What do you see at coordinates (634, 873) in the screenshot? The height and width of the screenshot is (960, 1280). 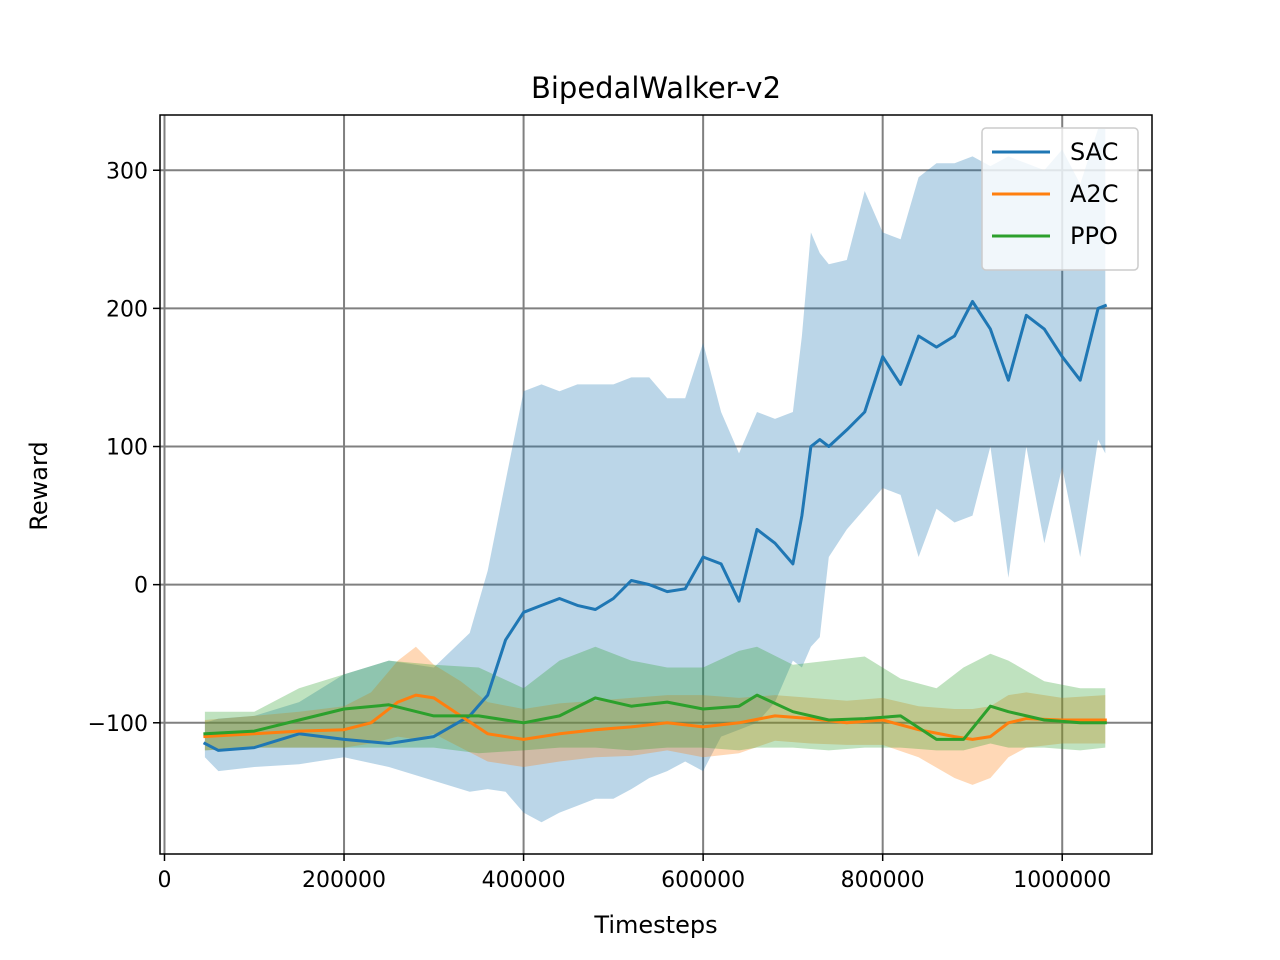 I see `x-axis: 0 200000 400000 600000 800000 1000000` at bounding box center [634, 873].